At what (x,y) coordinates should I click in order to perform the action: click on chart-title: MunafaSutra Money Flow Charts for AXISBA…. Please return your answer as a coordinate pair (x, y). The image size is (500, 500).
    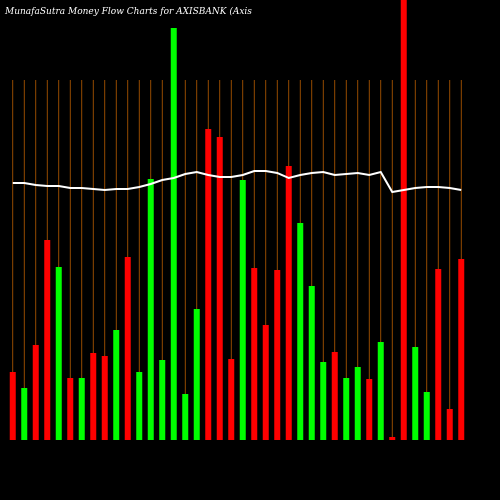
    Looking at the image, I should click on (128, 11).